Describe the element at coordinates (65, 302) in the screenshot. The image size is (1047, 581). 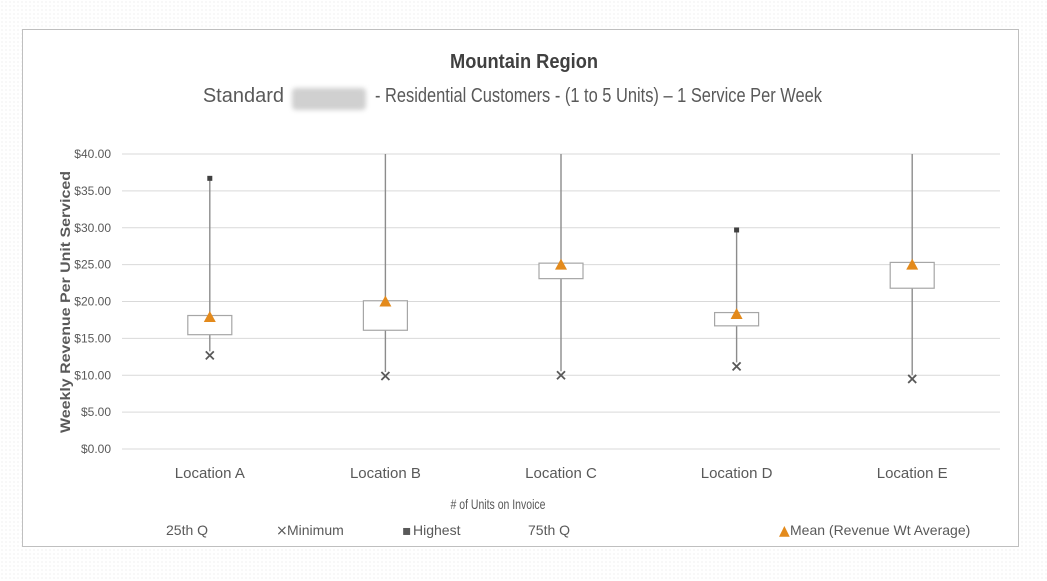
I see `y-axis-label: Weekly Revenue Per Unit Serviced` at that location.